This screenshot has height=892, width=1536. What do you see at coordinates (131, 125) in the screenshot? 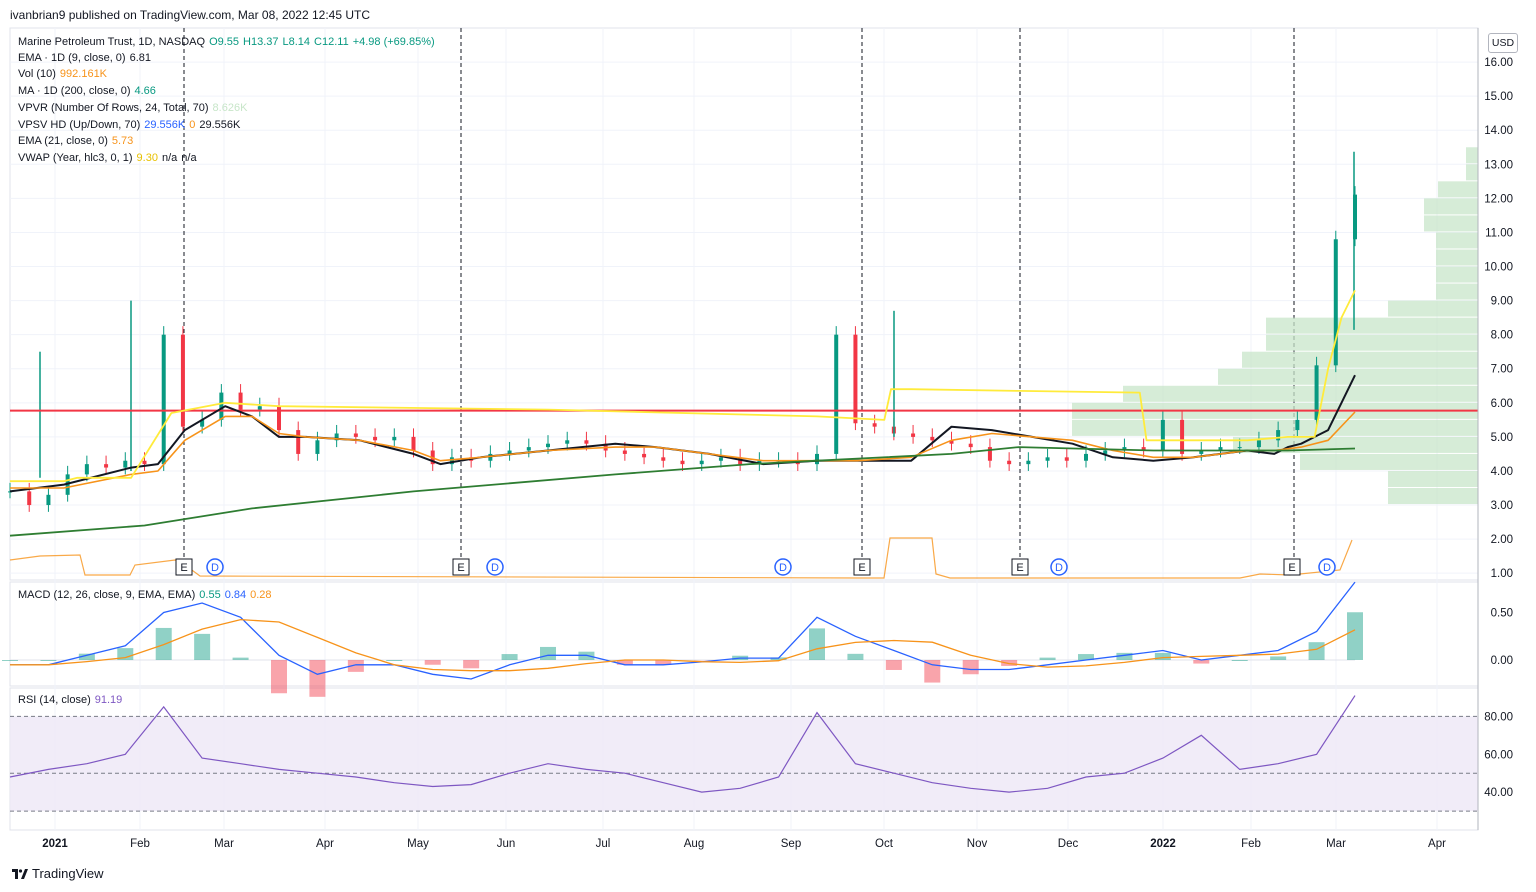
I see `legend-vpsv: VPSV HD (Up/Down, 70) 29.556K 0 29.556K` at bounding box center [131, 125].